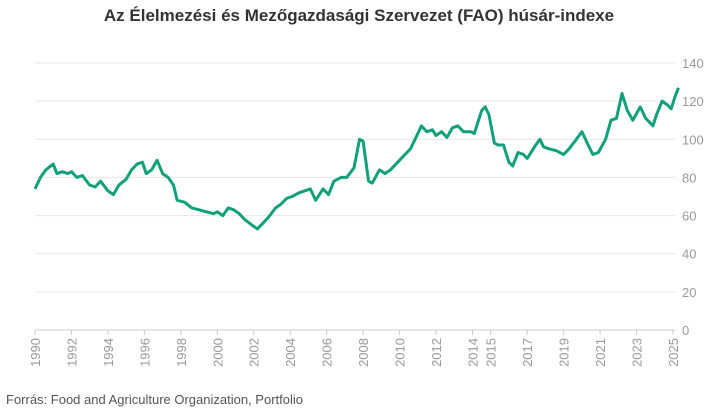  Describe the element at coordinates (564, 352) in the screenshot. I see `x-tick-label: 2019` at that location.